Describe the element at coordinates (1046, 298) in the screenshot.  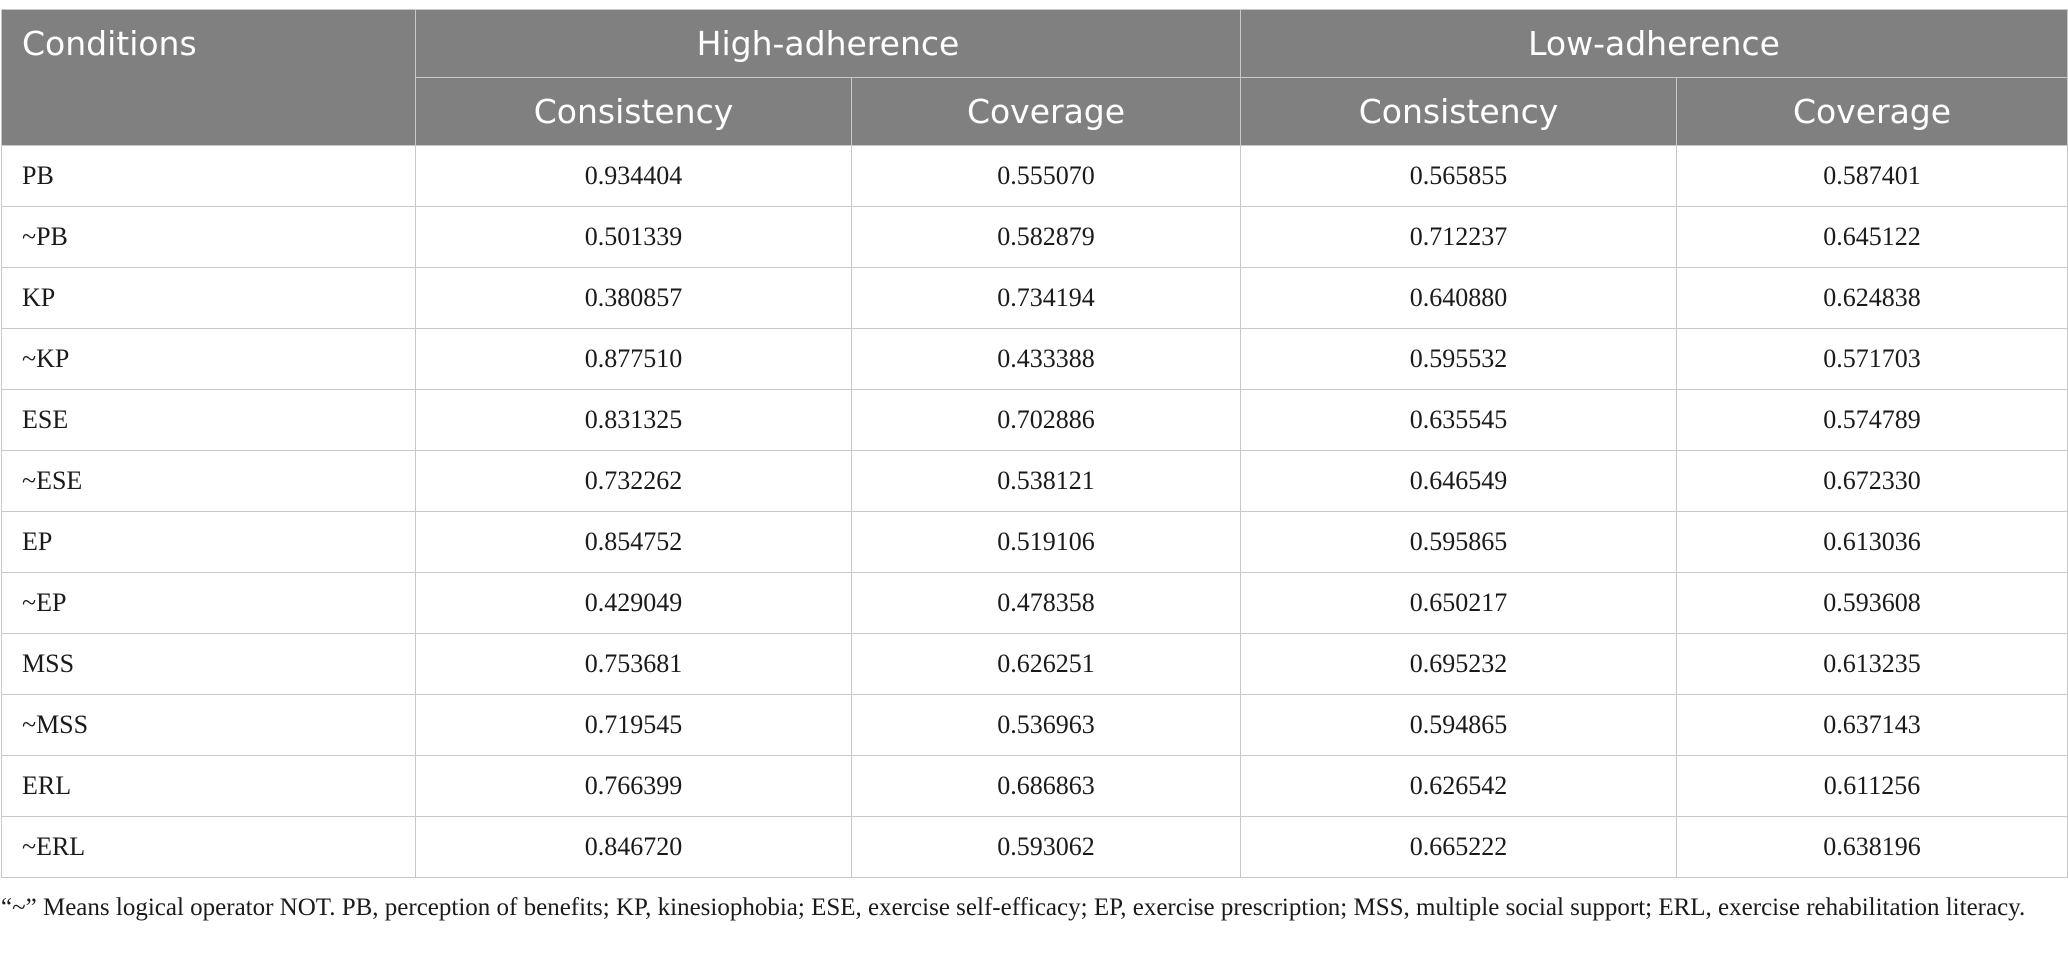
I see `value-cell: 0.734194` at that location.